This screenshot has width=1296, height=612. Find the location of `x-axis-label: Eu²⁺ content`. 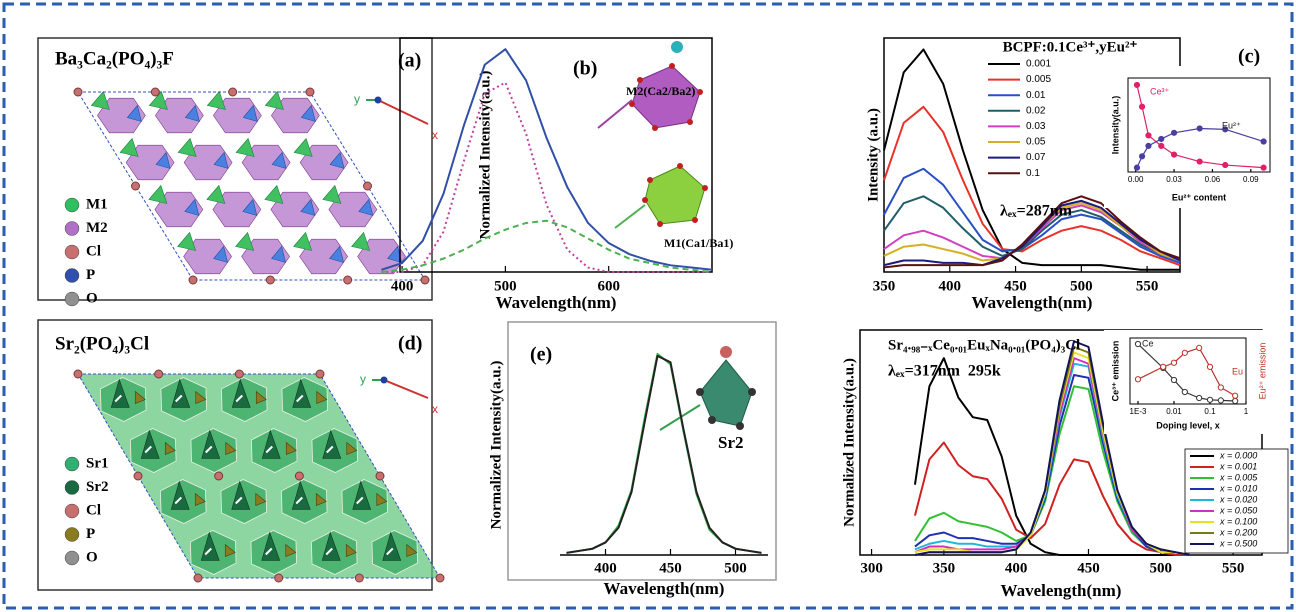

x-axis-label: Eu²⁺ content is located at coordinates (1199, 197).